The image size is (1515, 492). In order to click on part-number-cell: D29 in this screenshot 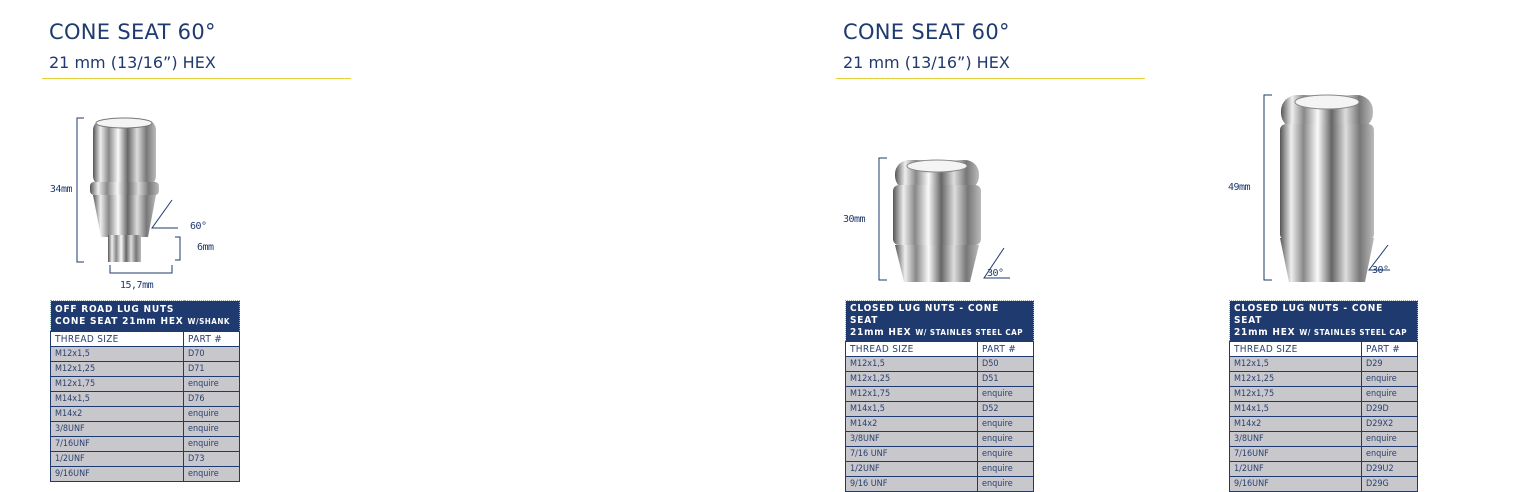, I will do `click(1389, 364)`.